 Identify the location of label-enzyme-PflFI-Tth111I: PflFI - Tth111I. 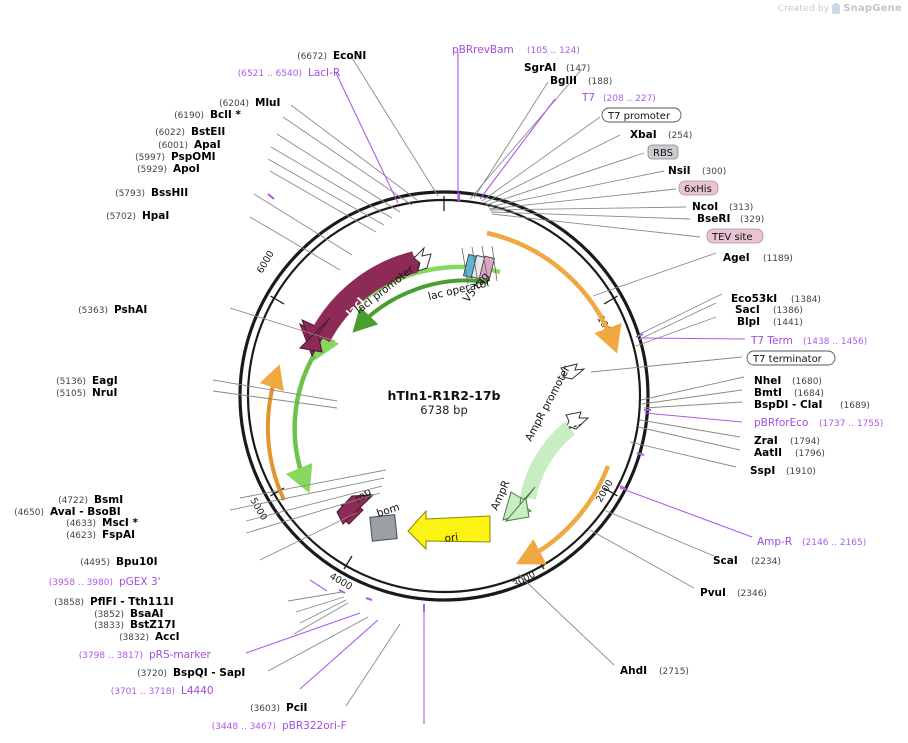
(132, 602).